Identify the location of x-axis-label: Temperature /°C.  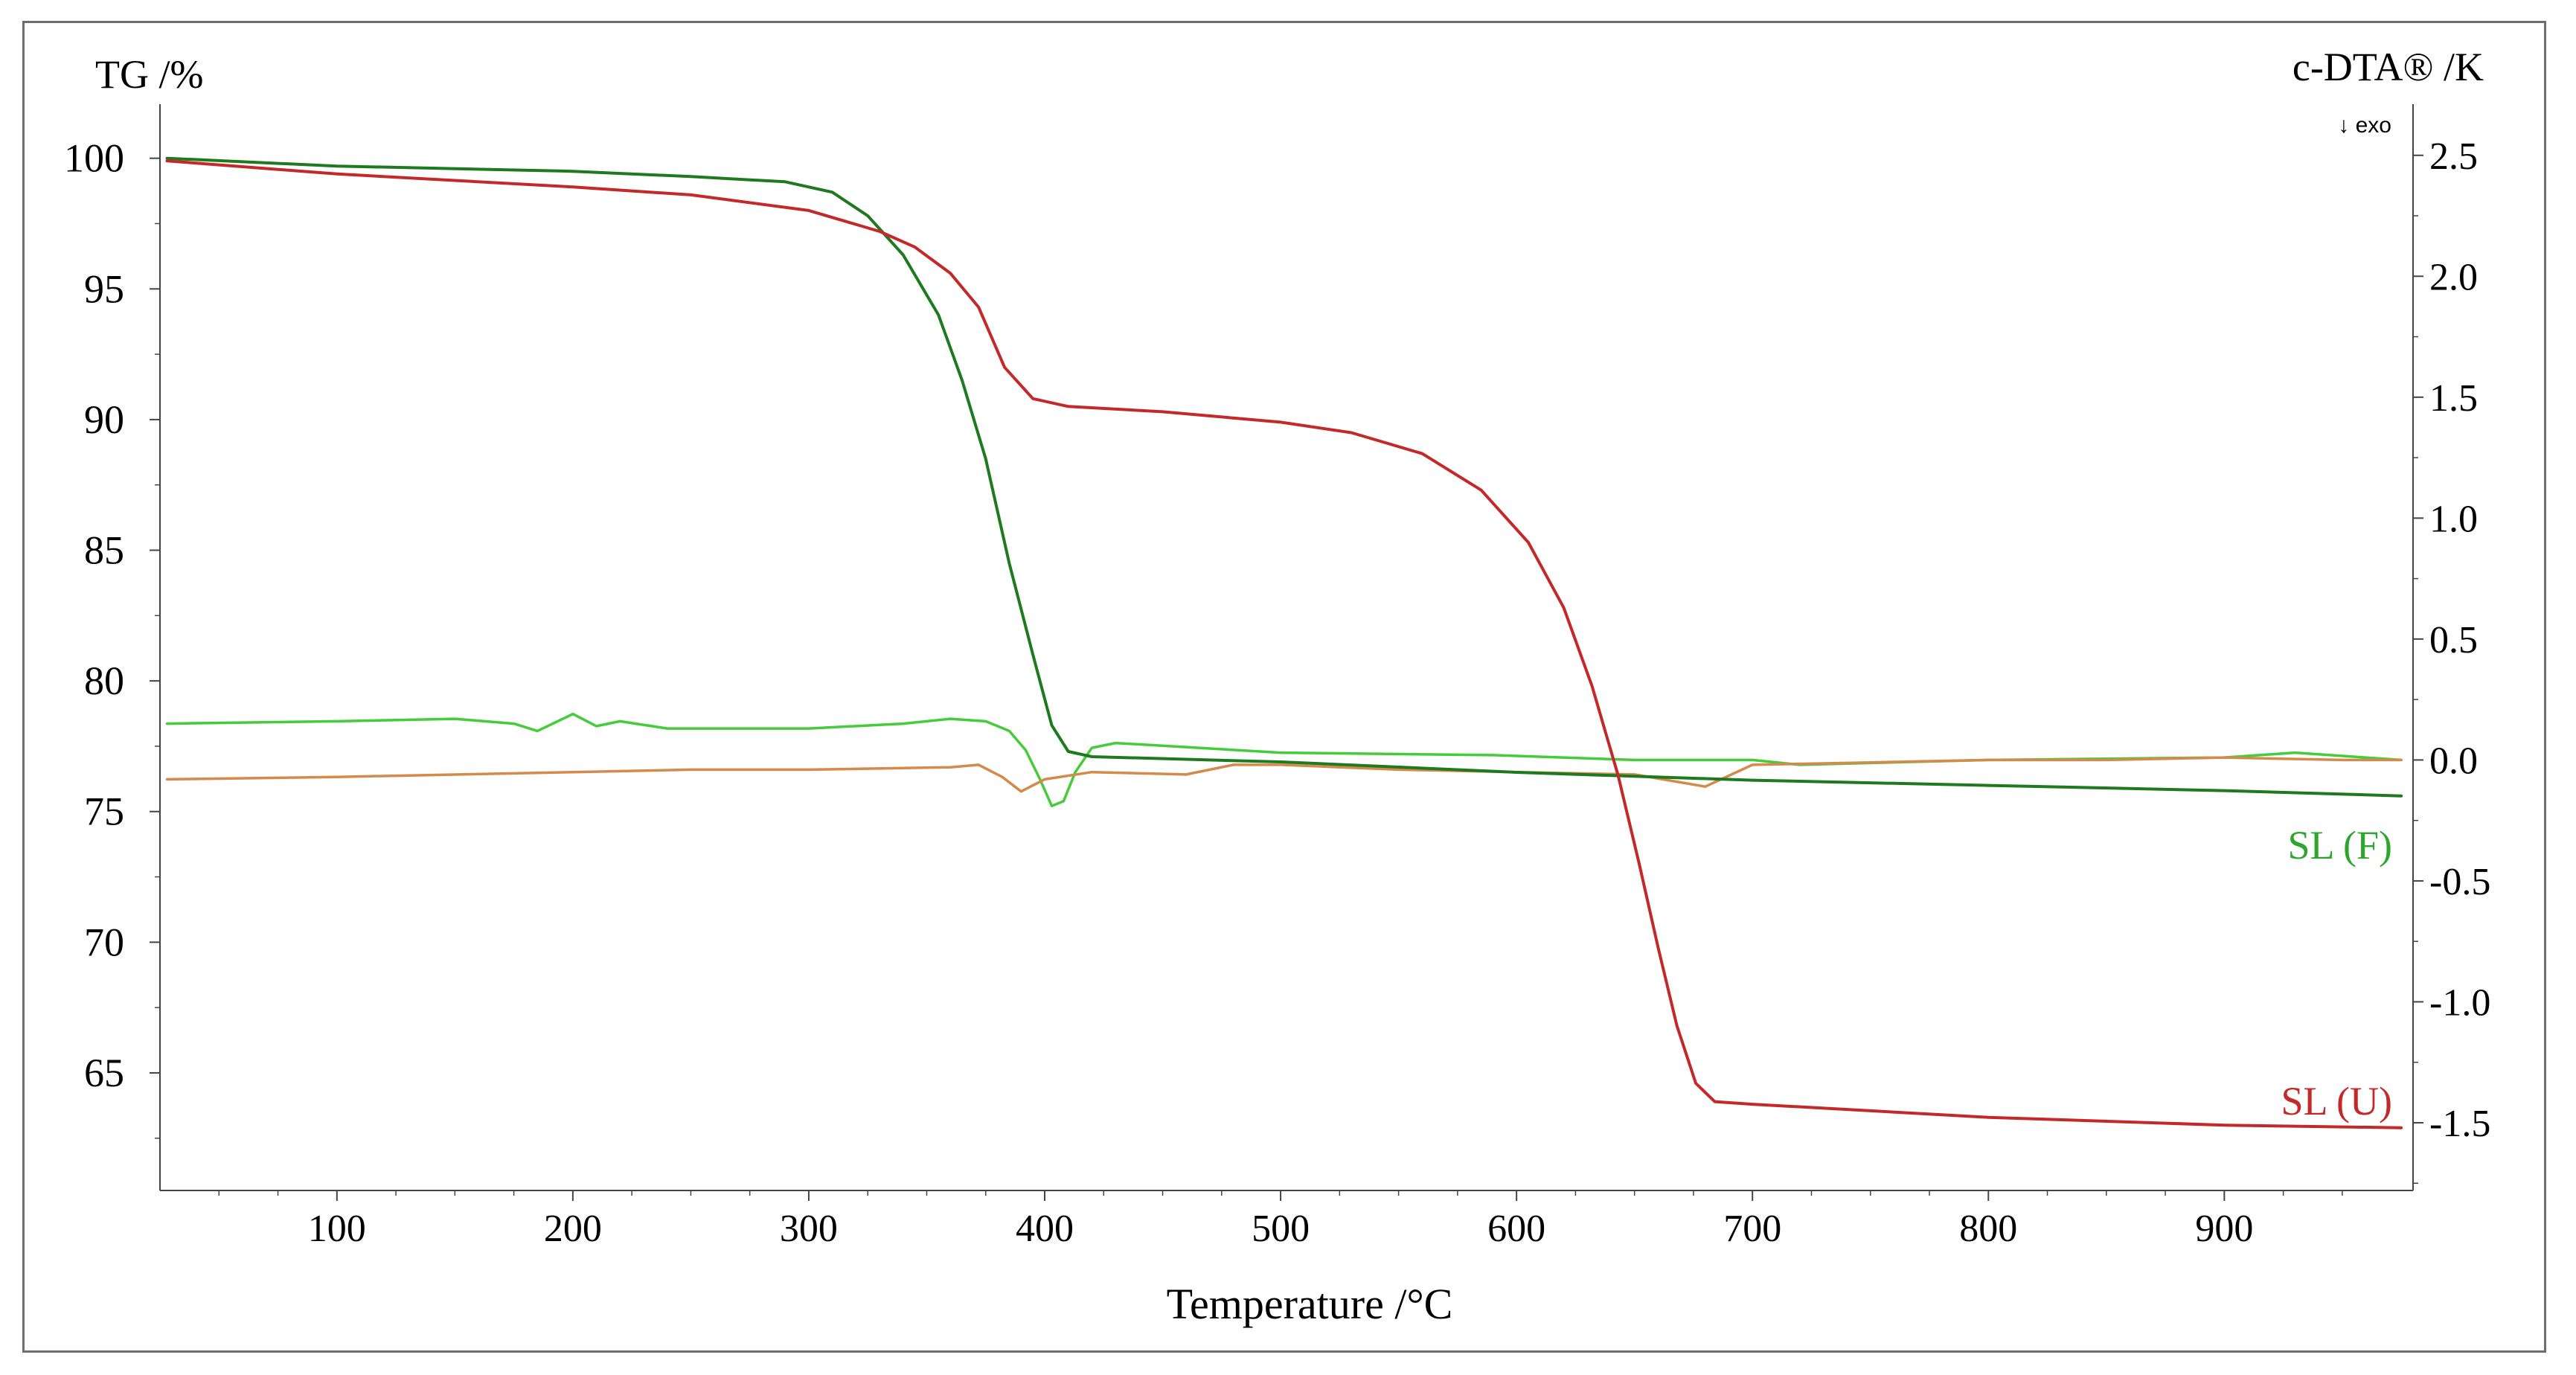
(1310, 1304).